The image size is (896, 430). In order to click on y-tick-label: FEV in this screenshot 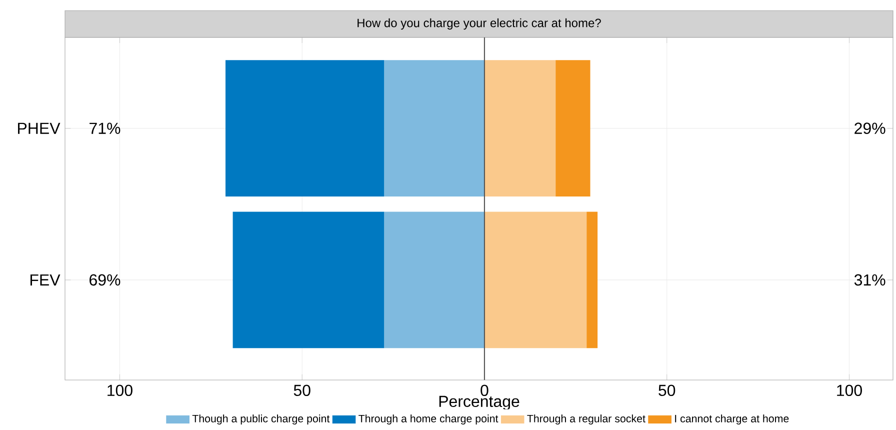, I will do `click(45, 280)`.